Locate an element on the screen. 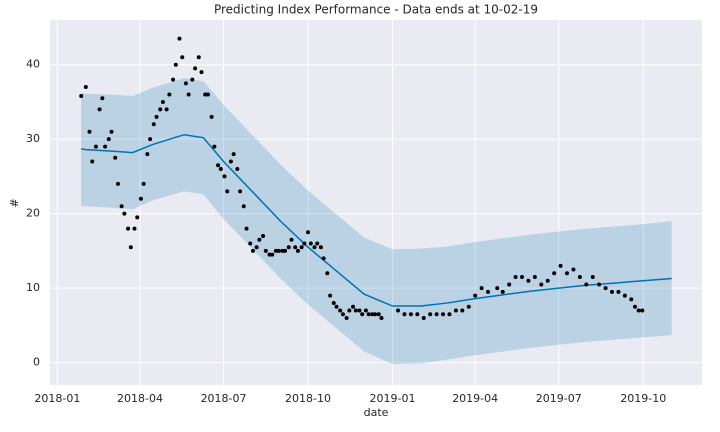 Image resolution: width=720 pixels, height=432 pixels. y-tick-label: 10 is located at coordinates (33, 287).